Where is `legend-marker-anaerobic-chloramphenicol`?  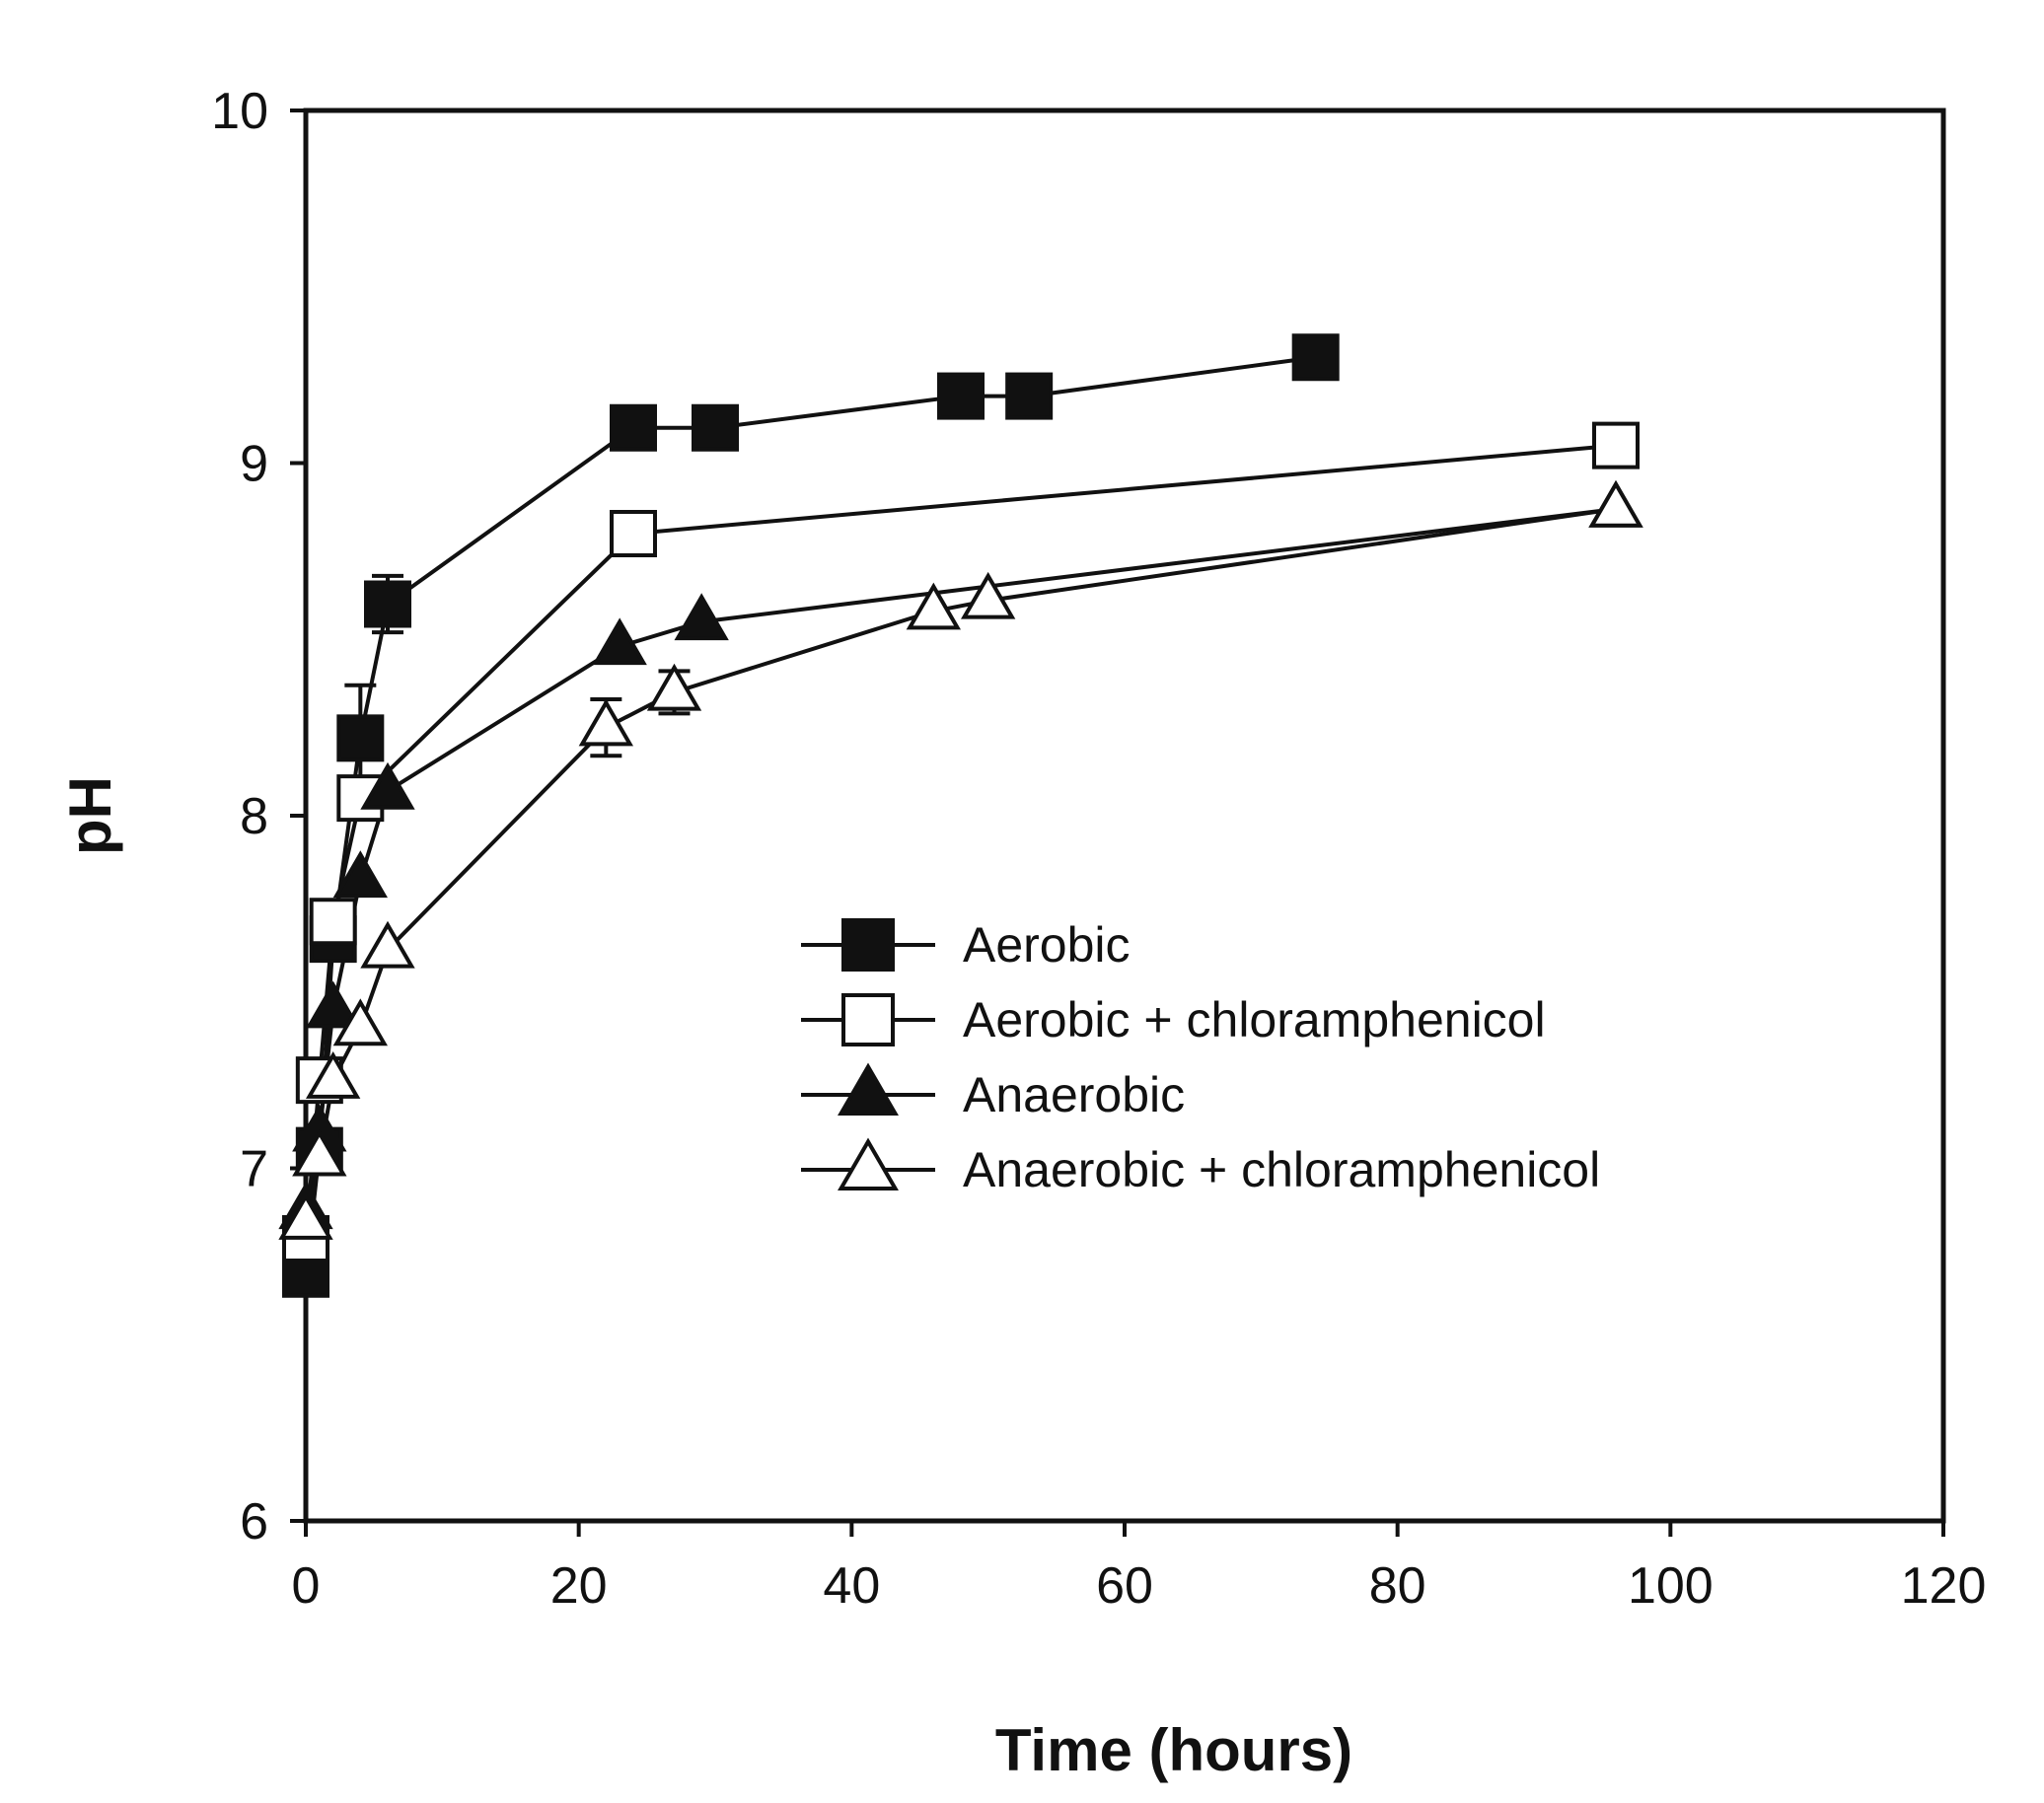
legend-marker-anaerobic-chloramphenicol is located at coordinates (868, 1163).